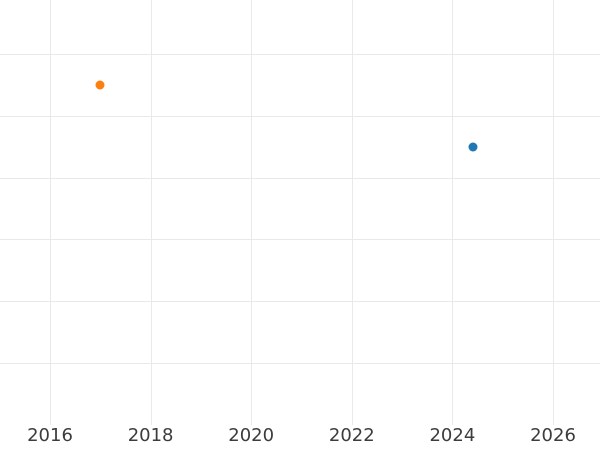  What do you see at coordinates (251, 435) in the screenshot?
I see `x-tick-label: 2020` at bounding box center [251, 435].